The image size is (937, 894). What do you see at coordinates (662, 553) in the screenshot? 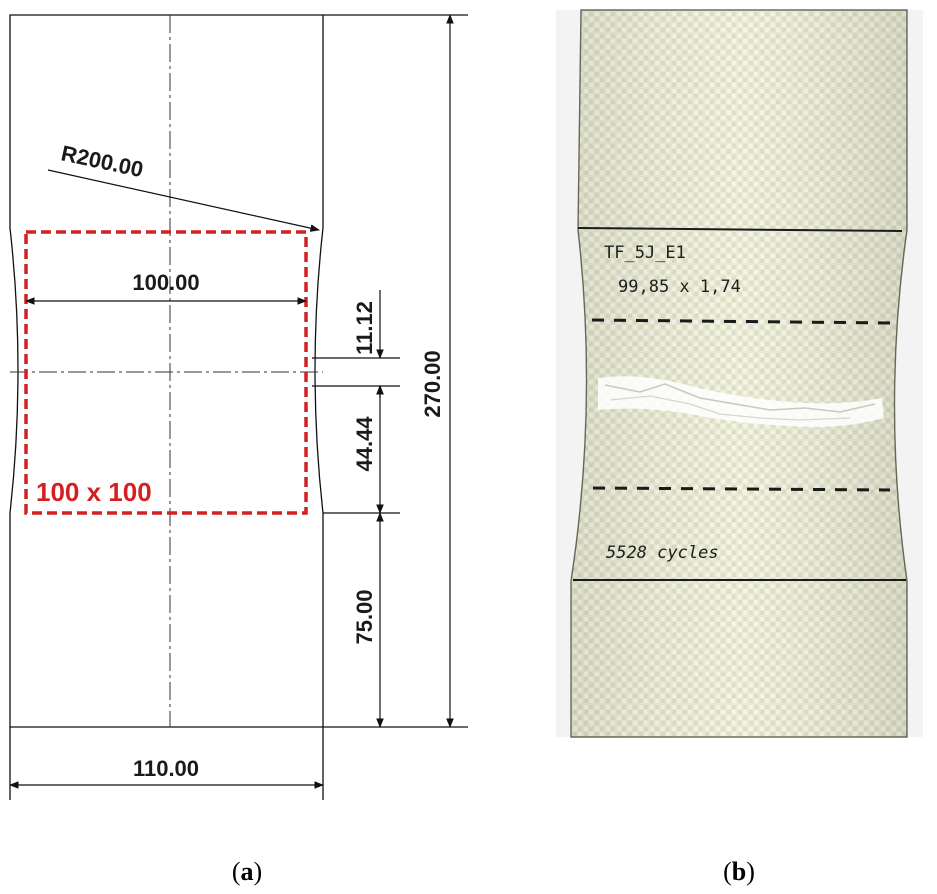
I see `photo-note-cycles: 5528 cycles` at bounding box center [662, 553].